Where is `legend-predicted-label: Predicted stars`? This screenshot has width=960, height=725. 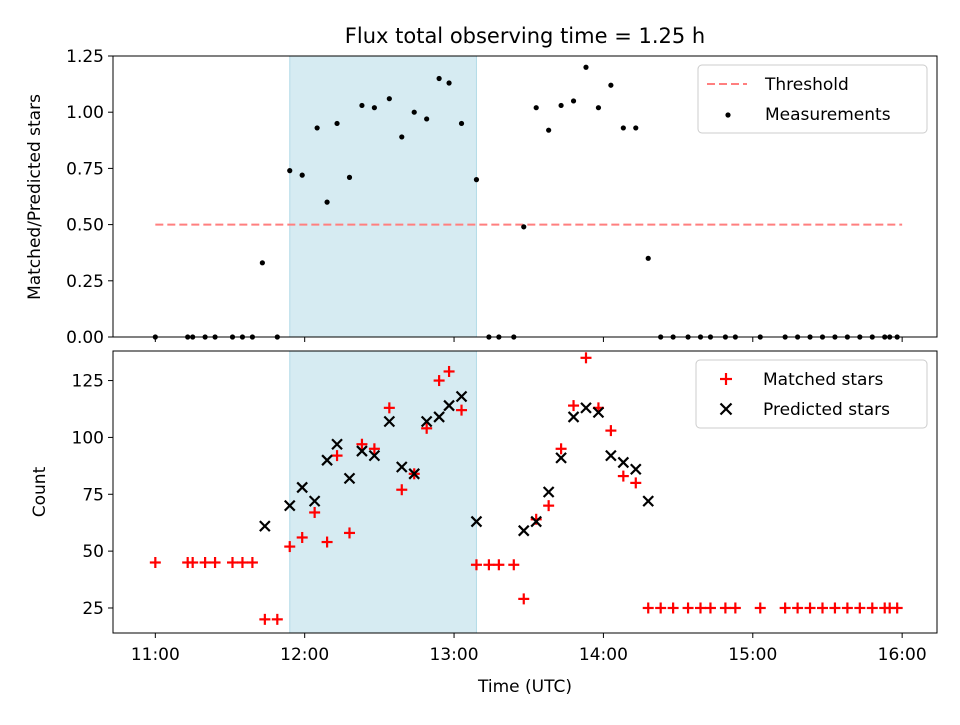
legend-predicted-label: Predicted stars is located at coordinates (826, 410).